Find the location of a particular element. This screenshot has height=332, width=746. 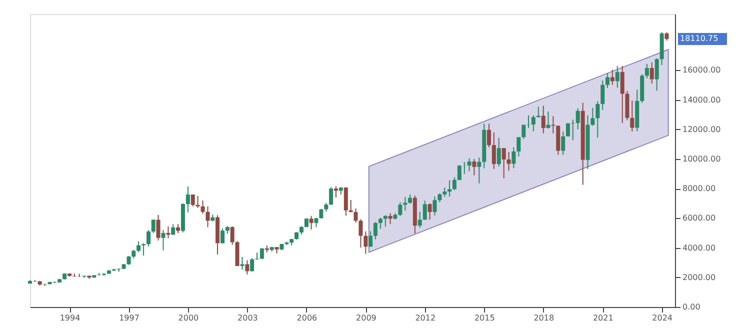

y-tick-label: 8000.00 is located at coordinates (699, 189).